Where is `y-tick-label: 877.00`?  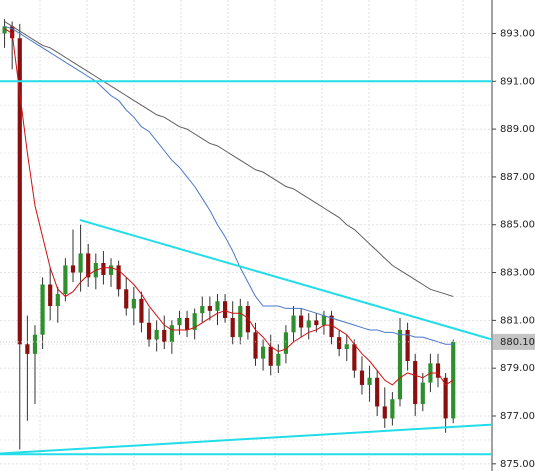 y-tick-label: 877.00 is located at coordinates (517, 416).